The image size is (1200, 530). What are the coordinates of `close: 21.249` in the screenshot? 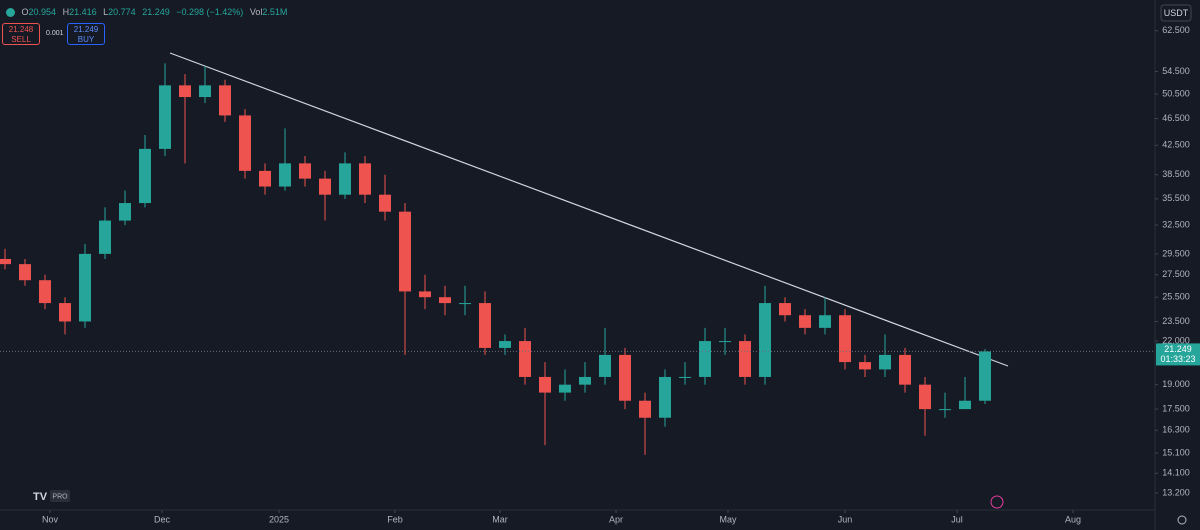 It's located at (156, 12).